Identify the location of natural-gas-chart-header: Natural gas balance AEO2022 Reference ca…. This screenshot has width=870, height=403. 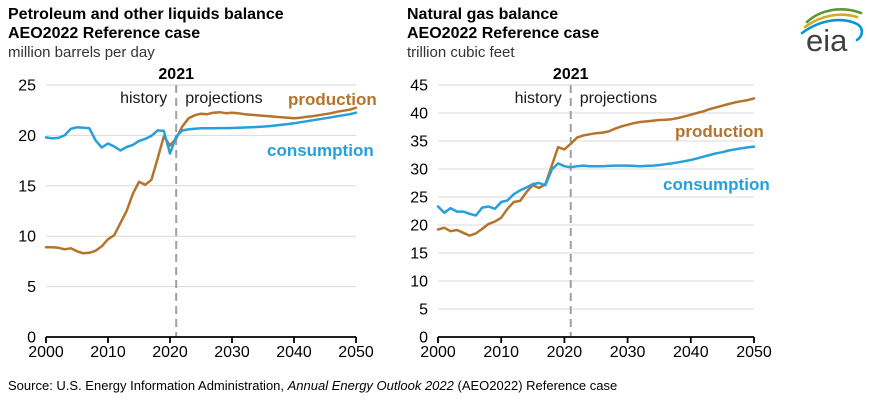
(503, 33).